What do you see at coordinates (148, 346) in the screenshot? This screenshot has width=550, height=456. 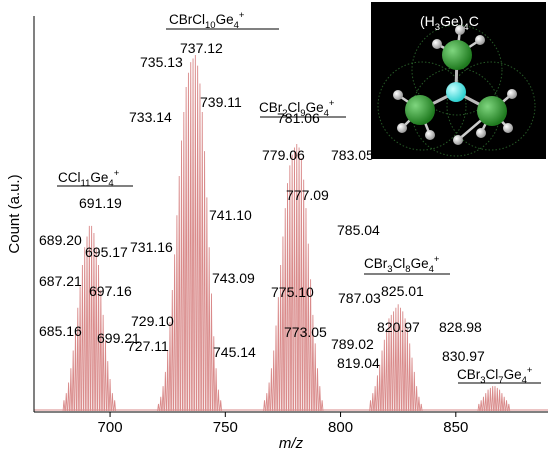 I see `peak-label: 727.11` at bounding box center [148, 346].